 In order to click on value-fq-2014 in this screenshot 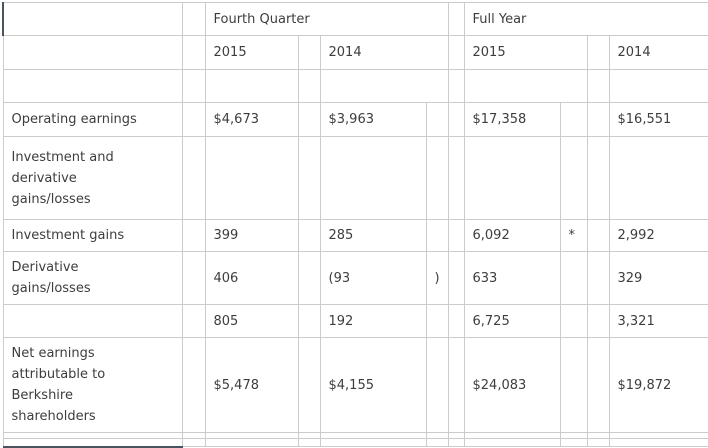, I will do `click(373, 178)`.